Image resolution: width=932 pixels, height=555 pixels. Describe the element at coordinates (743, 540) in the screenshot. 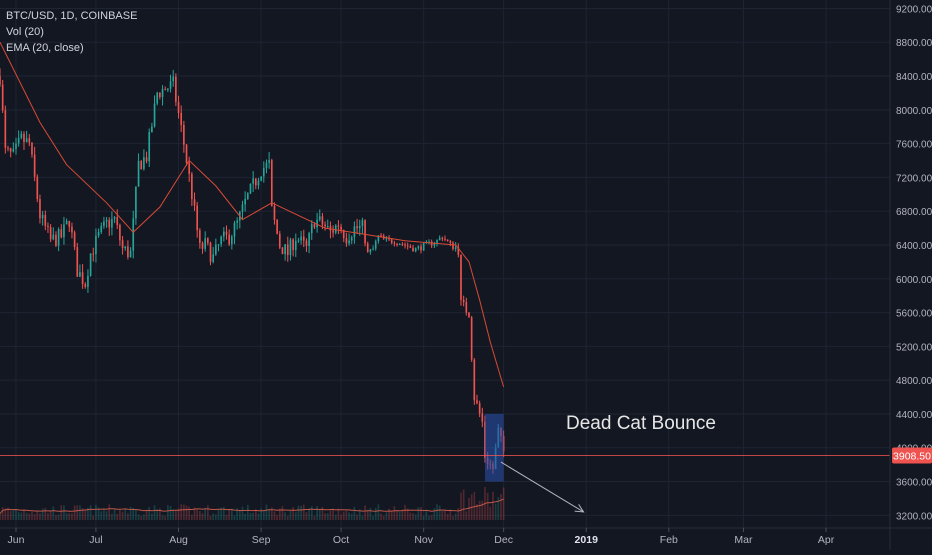

I see `x-tick-label: Mar` at that location.